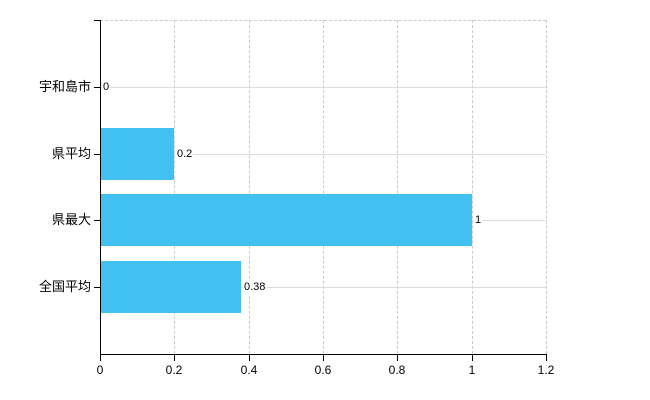 The width and height of the screenshot is (650, 400). What do you see at coordinates (174, 370) in the screenshot?
I see `x-tick-label: 0.2` at bounding box center [174, 370].